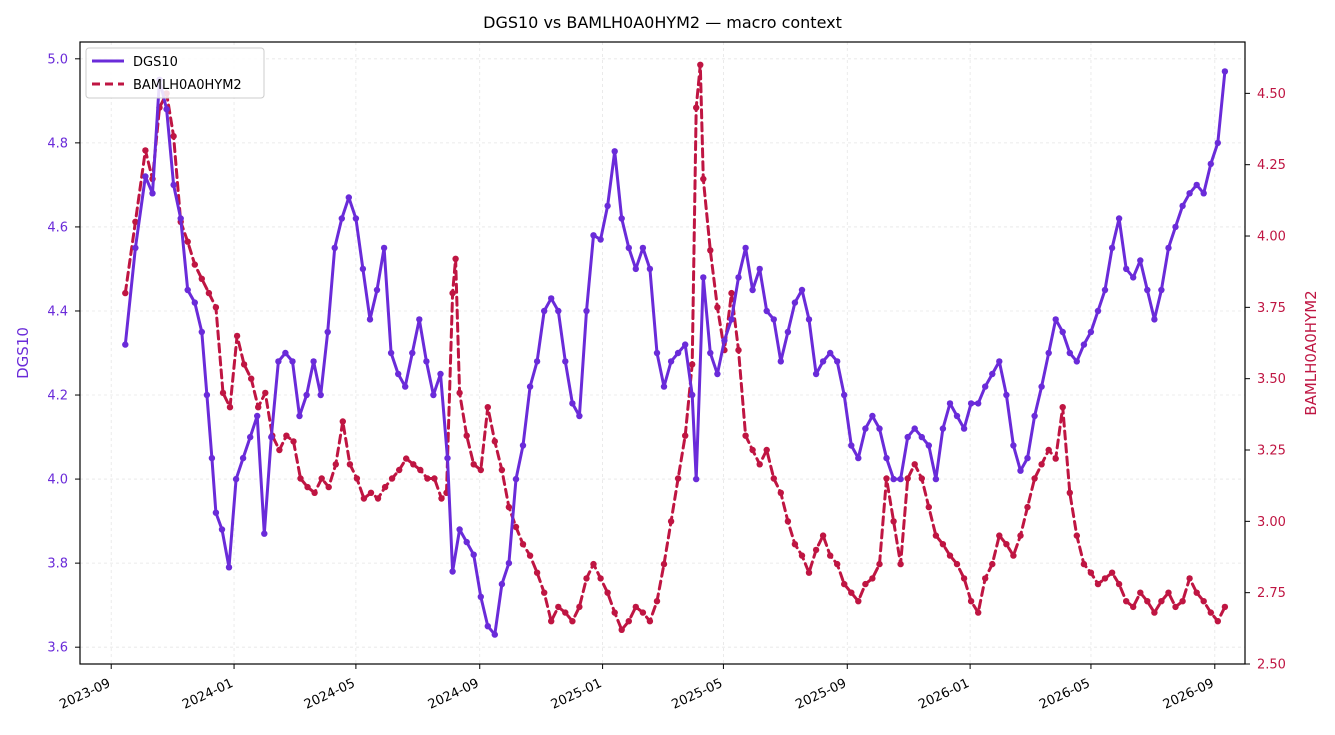  I want to click on x-tick-label: 2026-01, so click(944, 694).